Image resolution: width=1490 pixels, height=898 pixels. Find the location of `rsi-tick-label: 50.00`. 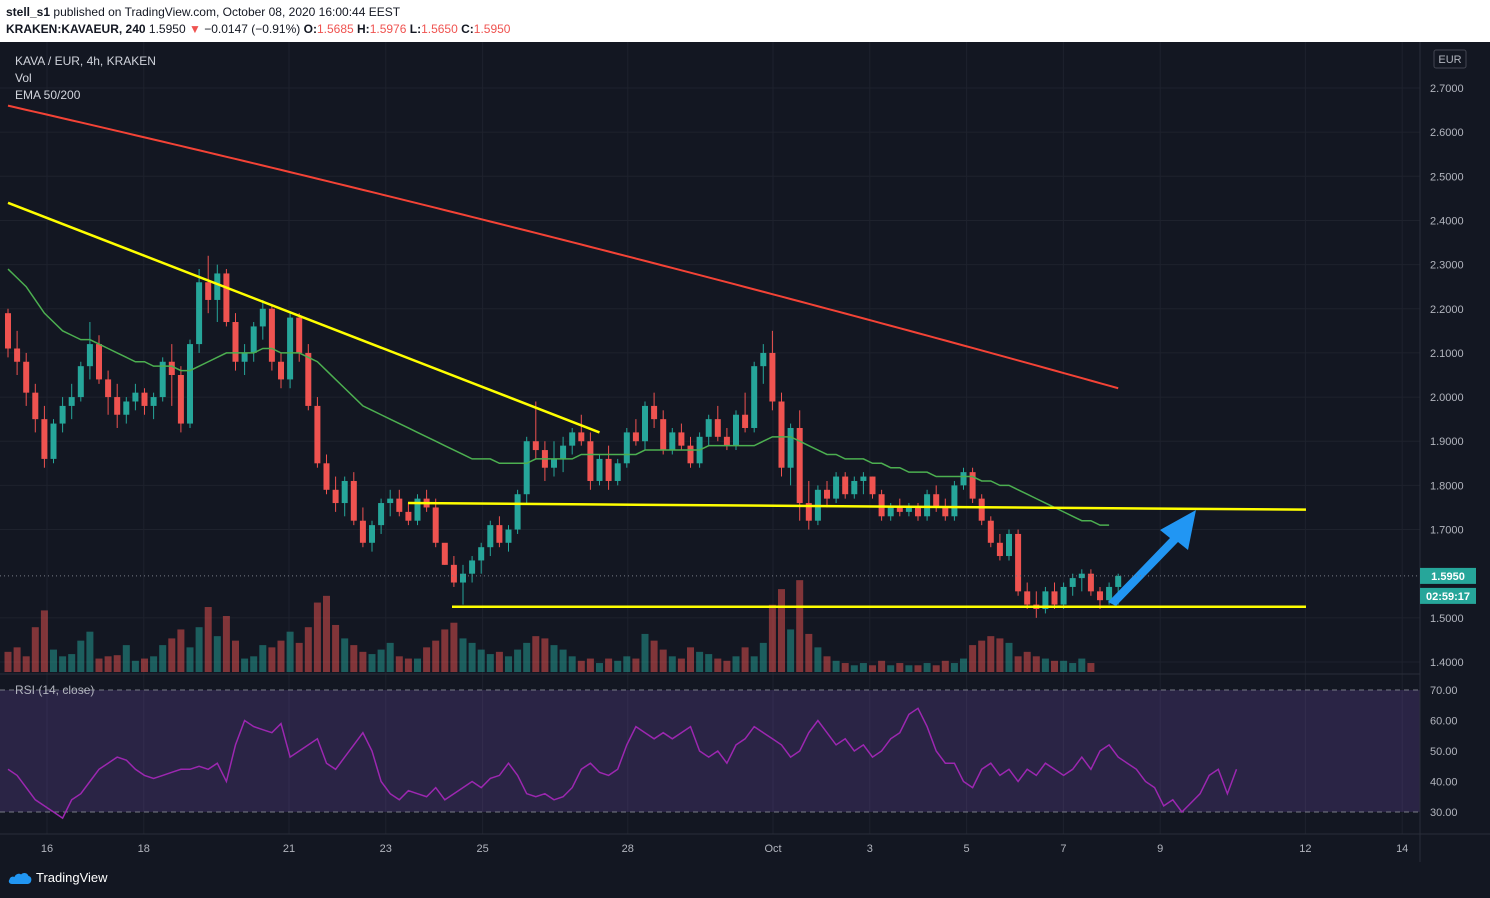

rsi-tick-label: 50.00 is located at coordinates (1444, 752).